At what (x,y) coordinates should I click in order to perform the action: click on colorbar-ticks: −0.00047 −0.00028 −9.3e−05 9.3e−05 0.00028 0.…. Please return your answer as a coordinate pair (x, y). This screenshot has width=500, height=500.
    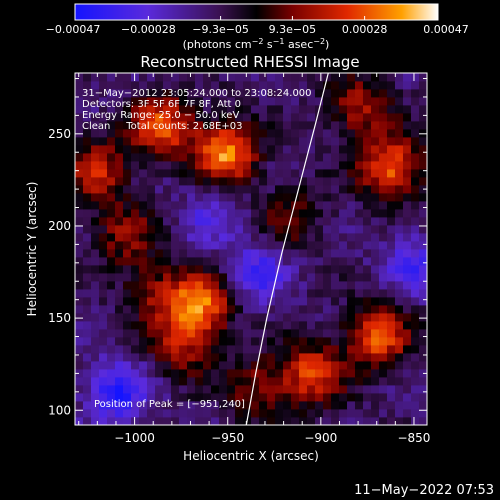
    Looking at the image, I should click on (257, 26).